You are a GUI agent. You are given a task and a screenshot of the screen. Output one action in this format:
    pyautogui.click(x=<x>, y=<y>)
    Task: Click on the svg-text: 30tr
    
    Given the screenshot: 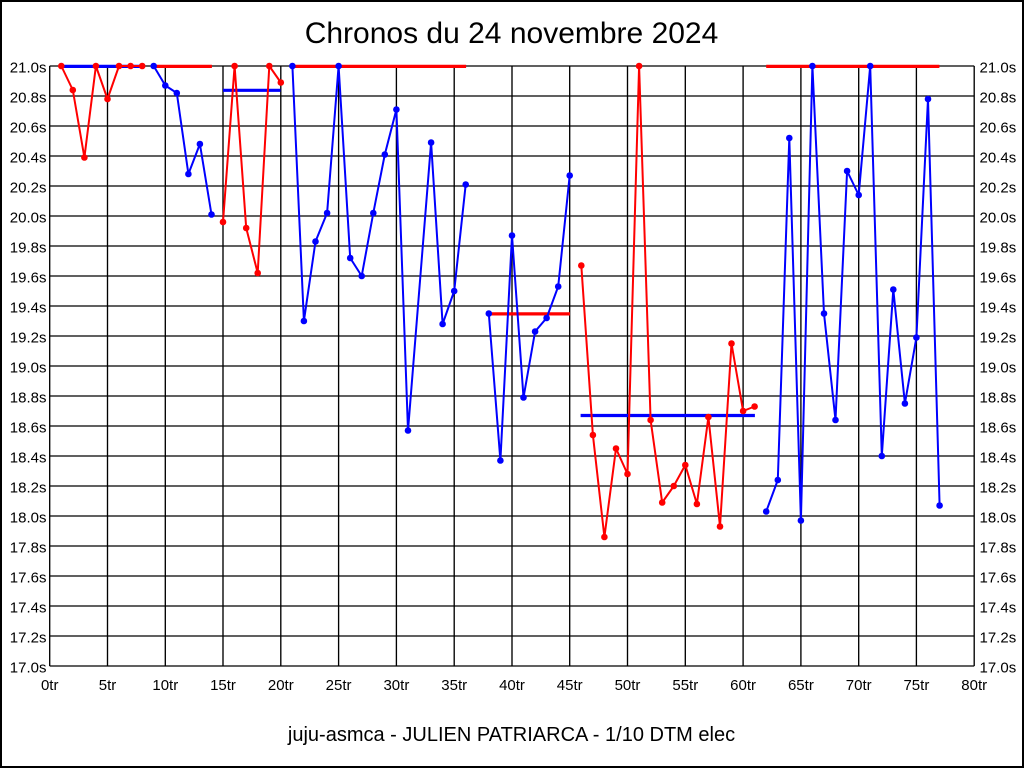 What is the action you would take?
    pyautogui.click(x=396, y=685)
    